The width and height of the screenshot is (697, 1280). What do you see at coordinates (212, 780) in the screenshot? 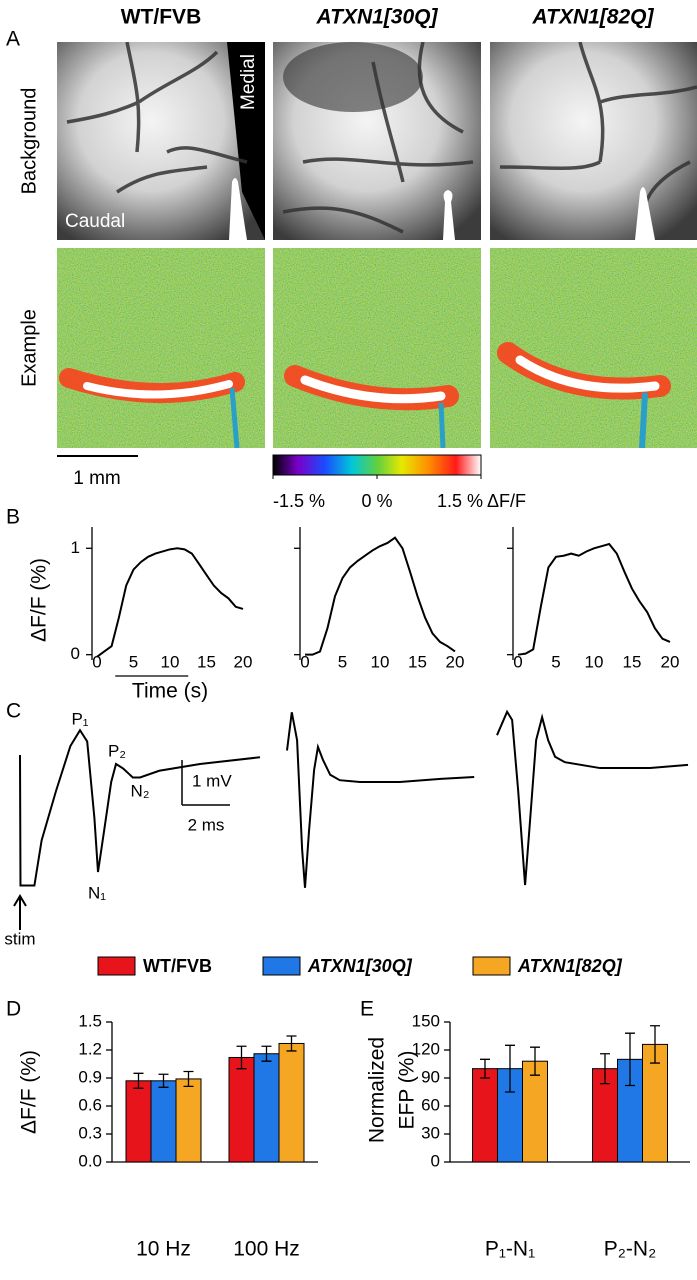
I see `scale-label: 1 mV` at bounding box center [212, 780].